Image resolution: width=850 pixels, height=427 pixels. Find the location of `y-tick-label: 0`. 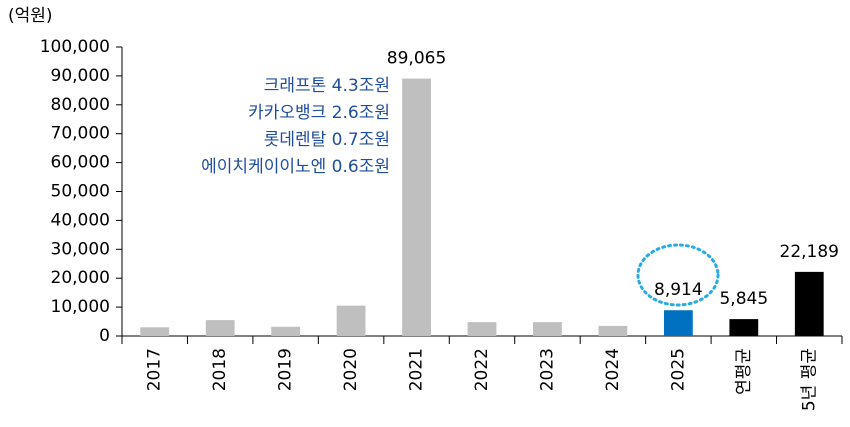

y-tick-label: 0 is located at coordinates (104, 336).